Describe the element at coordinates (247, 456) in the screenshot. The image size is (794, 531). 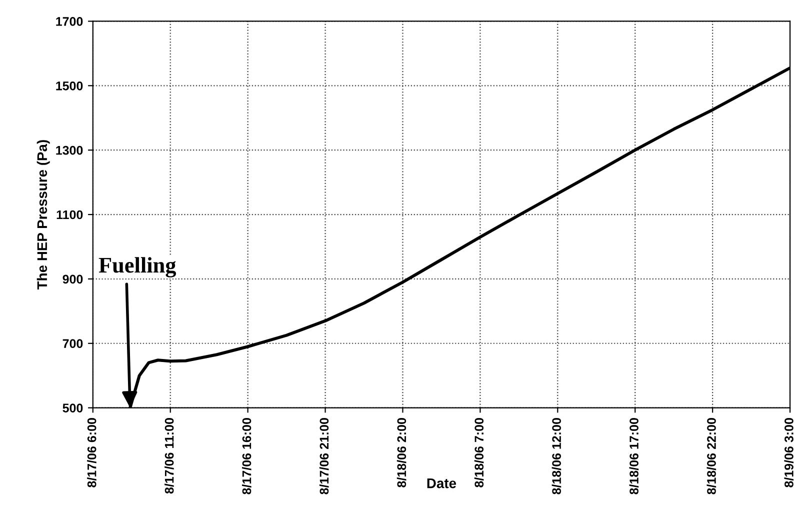
I see `x-tick-label: 8/17/06 16:00` at that location.